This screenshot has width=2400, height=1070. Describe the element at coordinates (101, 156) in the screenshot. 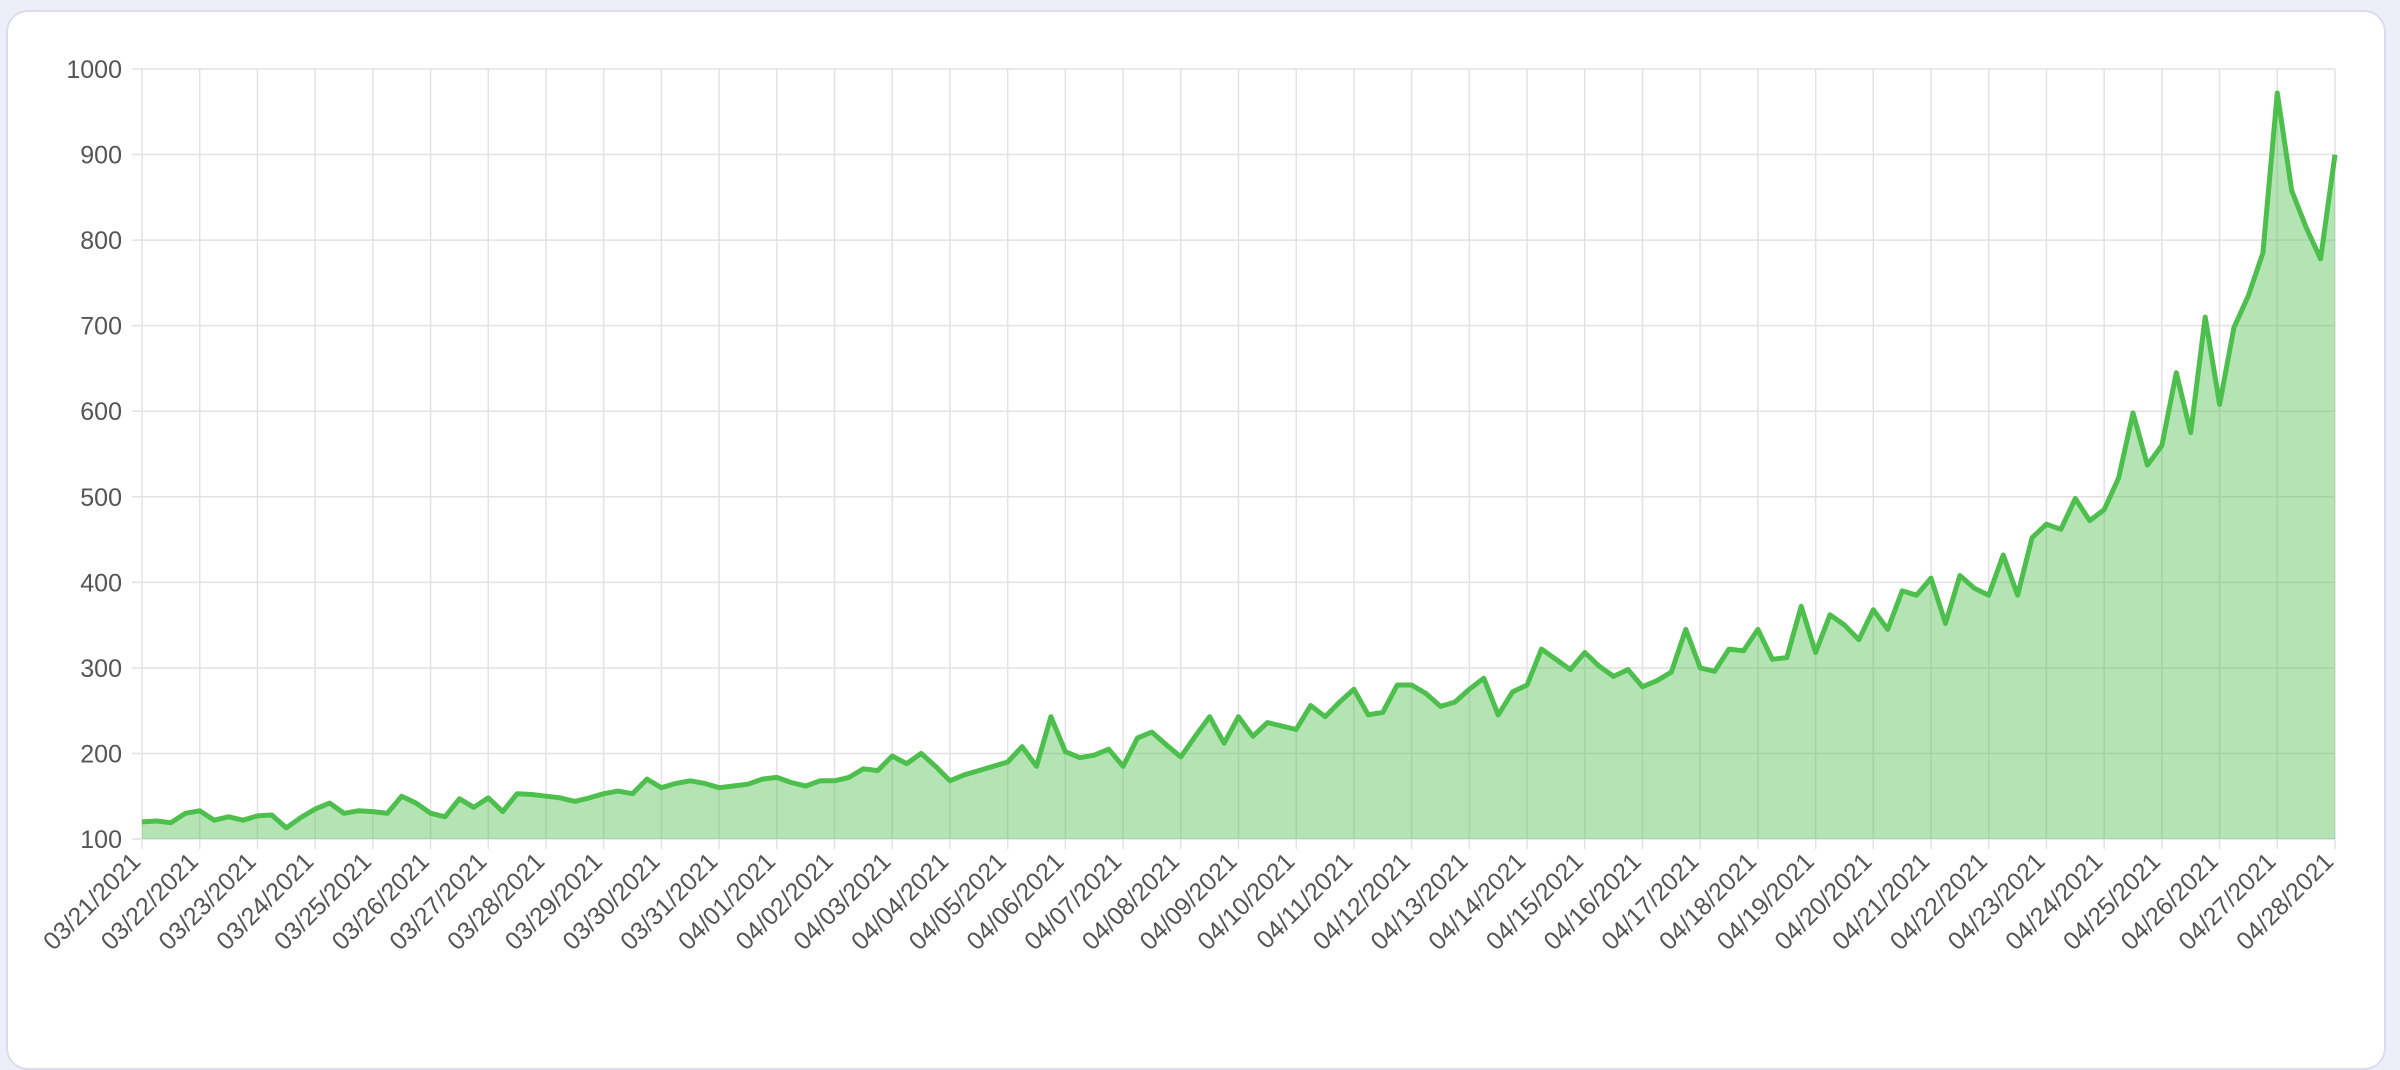

I see `y-tick-label: 900` at that location.